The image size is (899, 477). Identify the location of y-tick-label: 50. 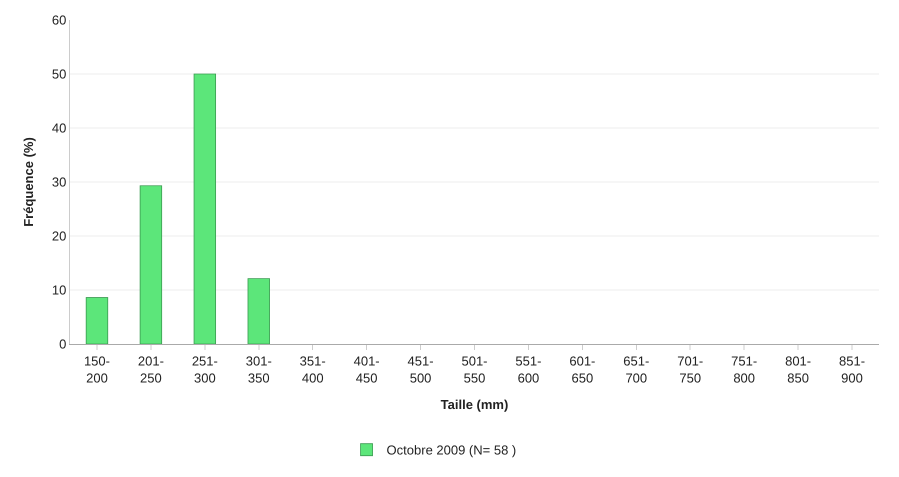
(59, 74).